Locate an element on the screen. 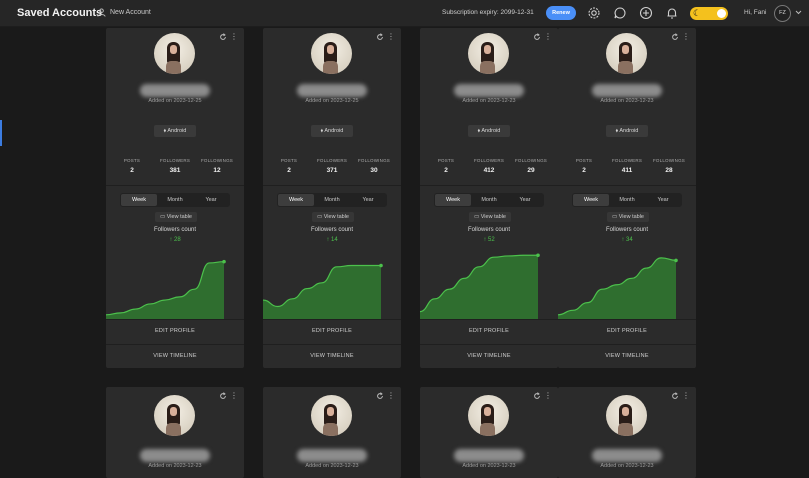 The width and height of the screenshot is (809, 478). followers-chart is located at coordinates (618, 288).